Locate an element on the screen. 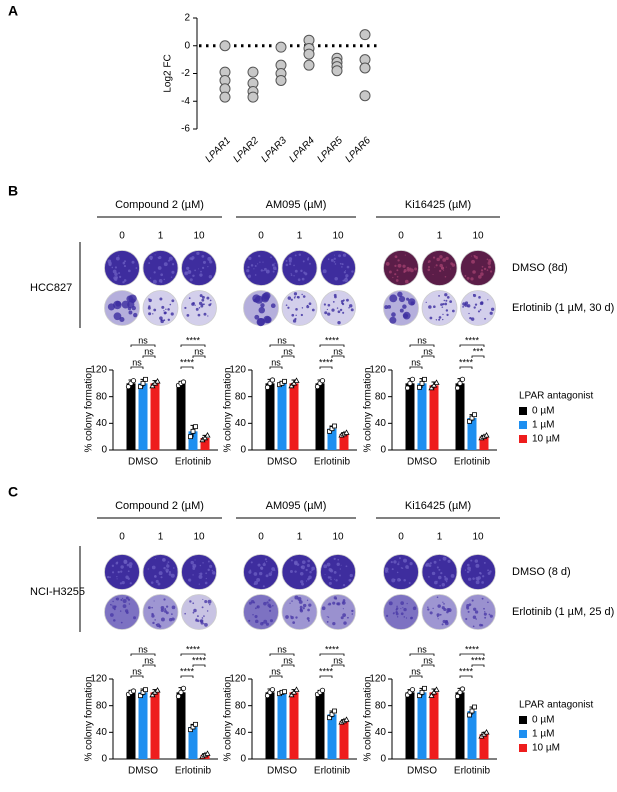  legend-label: 1 µM is located at coordinates (543, 734).